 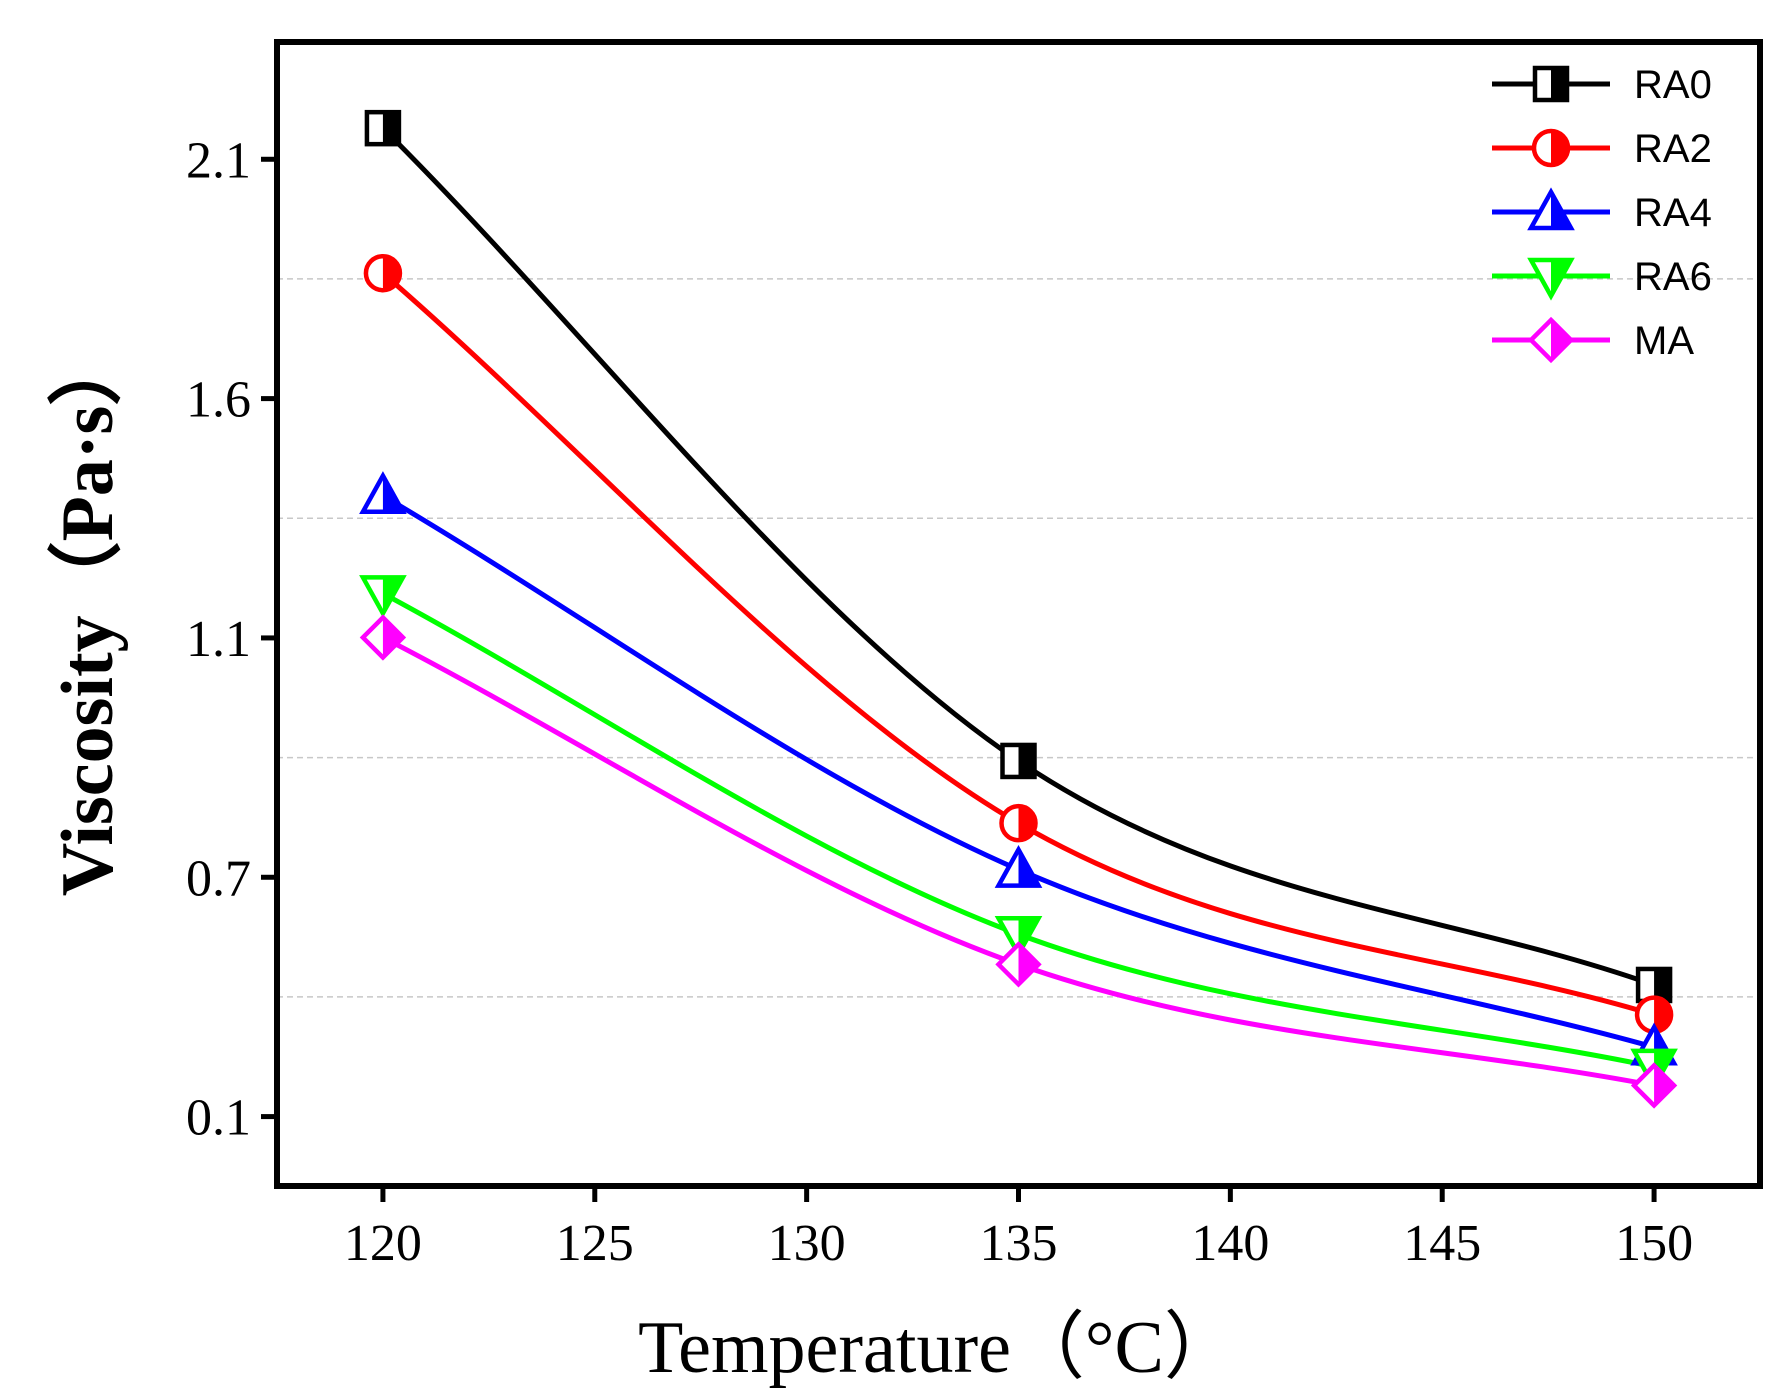 I want to click on y-tick-label: 0.1, so click(x=218, y=1118).